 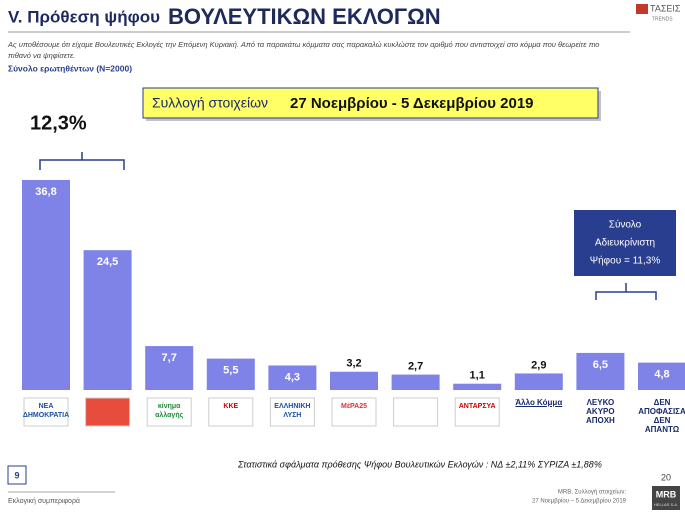 I want to click on value-label: 4,8, so click(x=661, y=375).